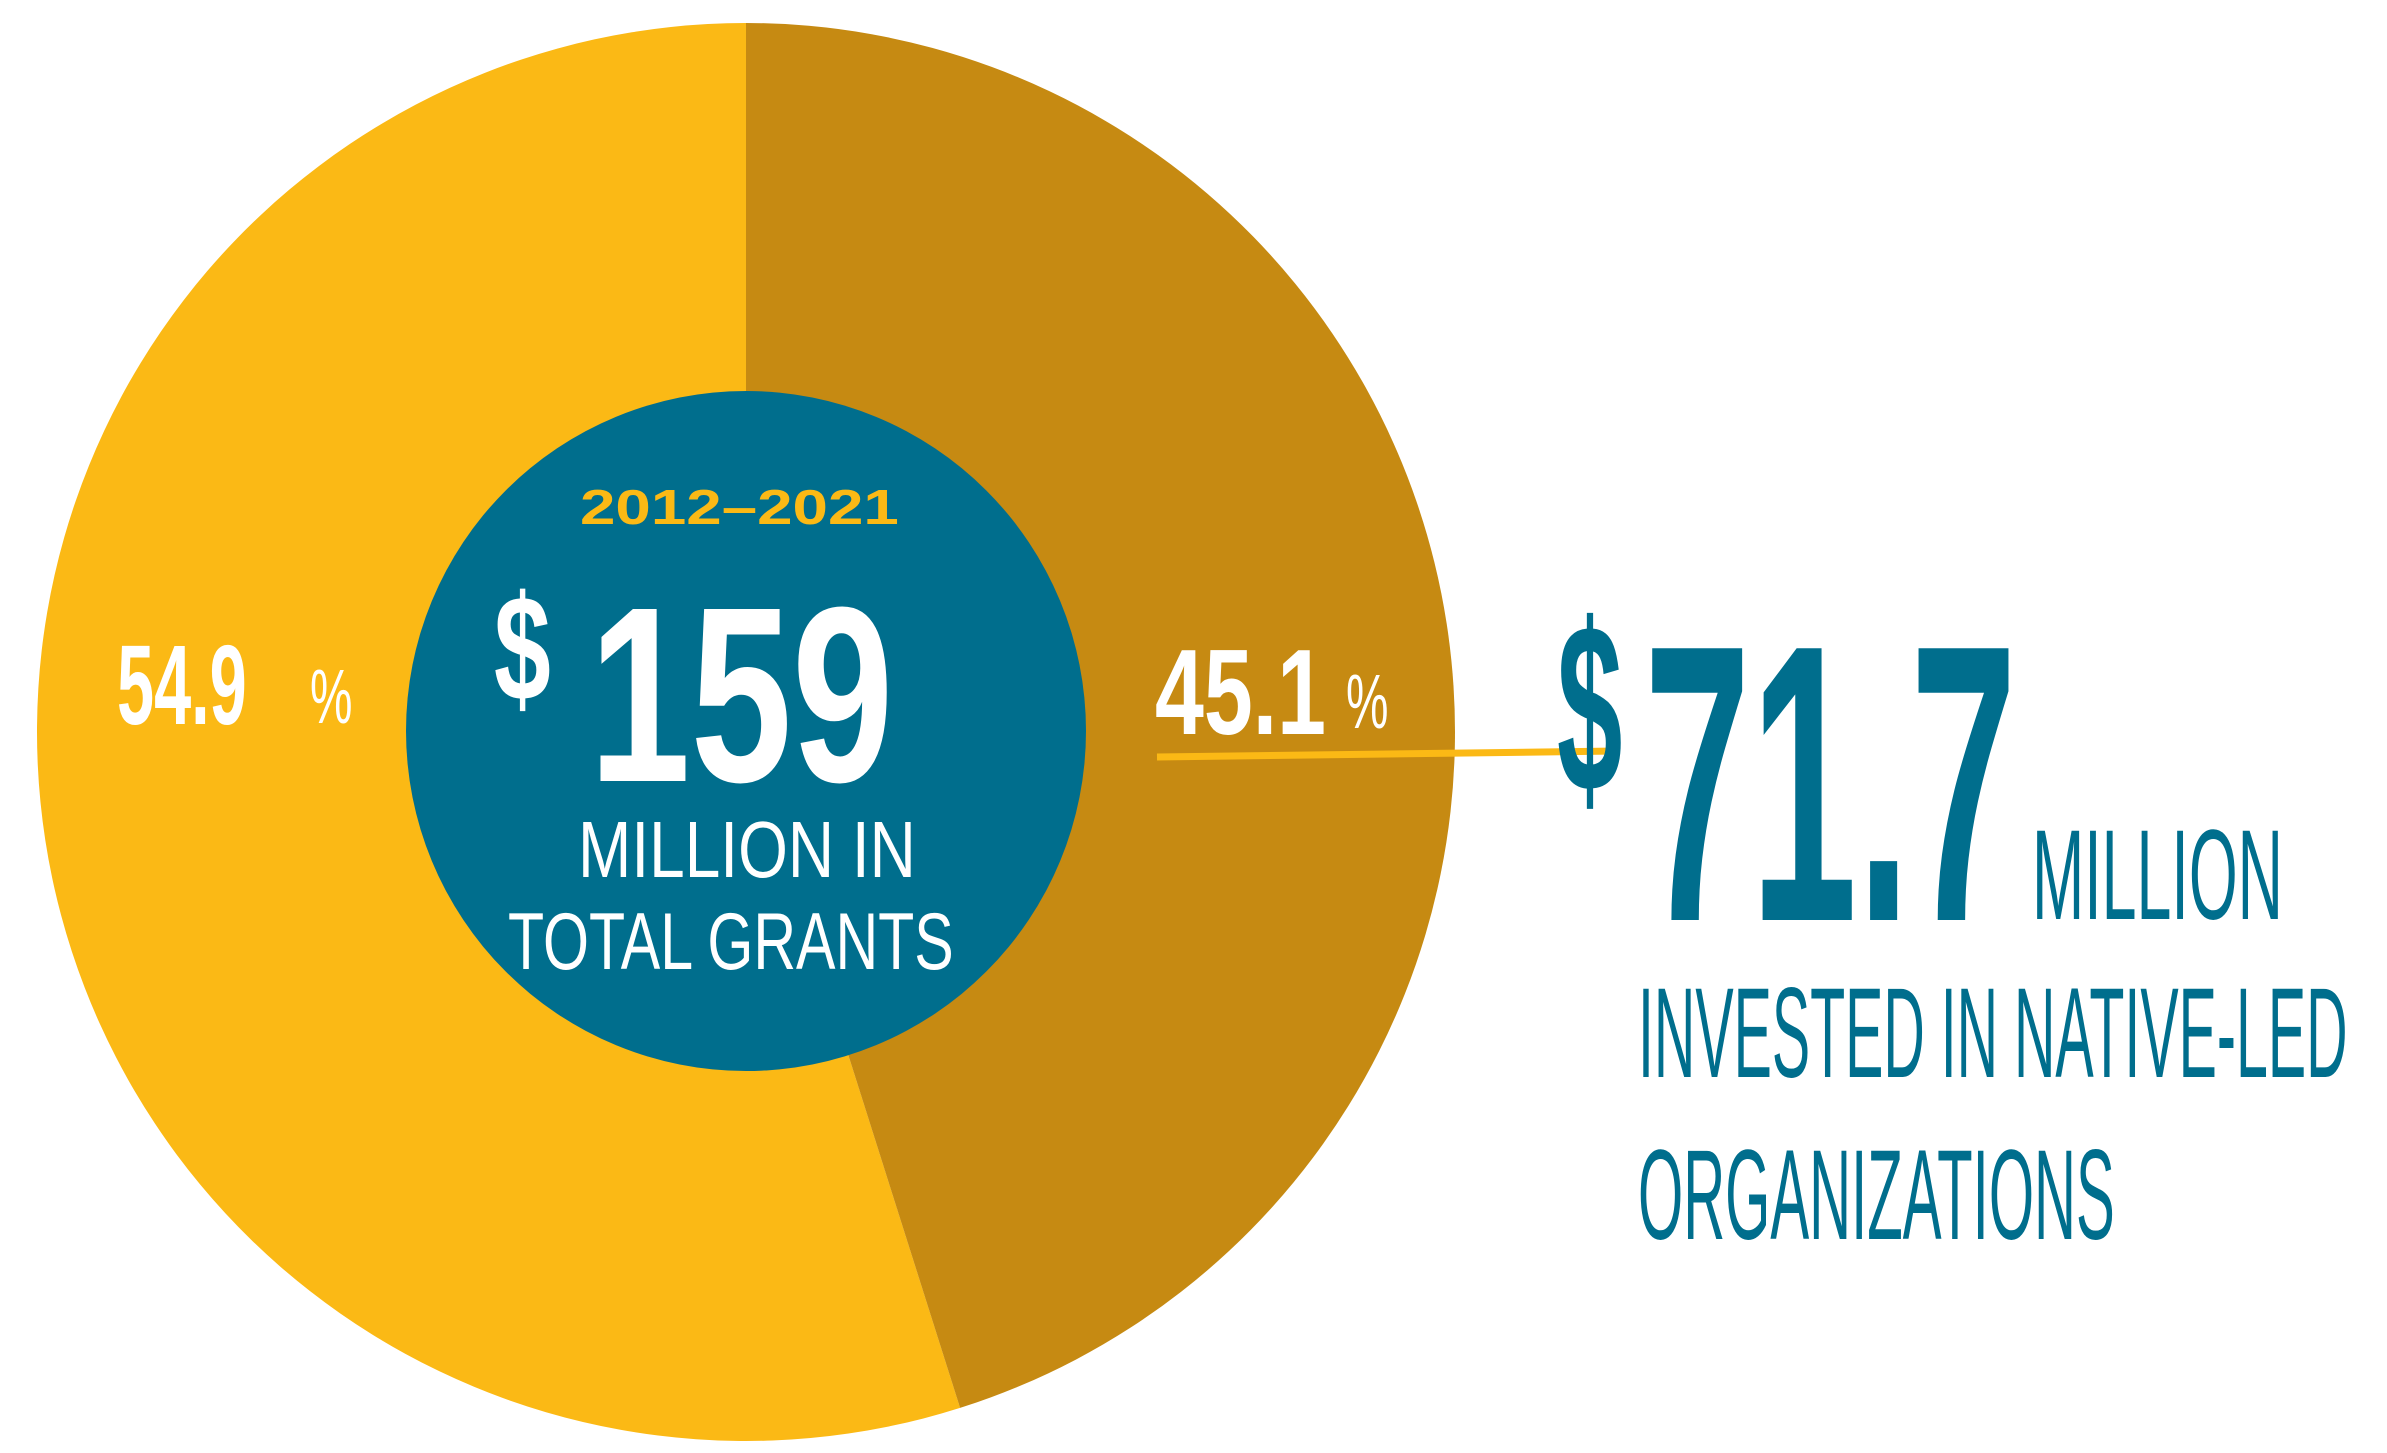 Image resolution: width=2387 pixels, height=1453 pixels. I want to click on period-label: 2012–2021, so click(739, 508).